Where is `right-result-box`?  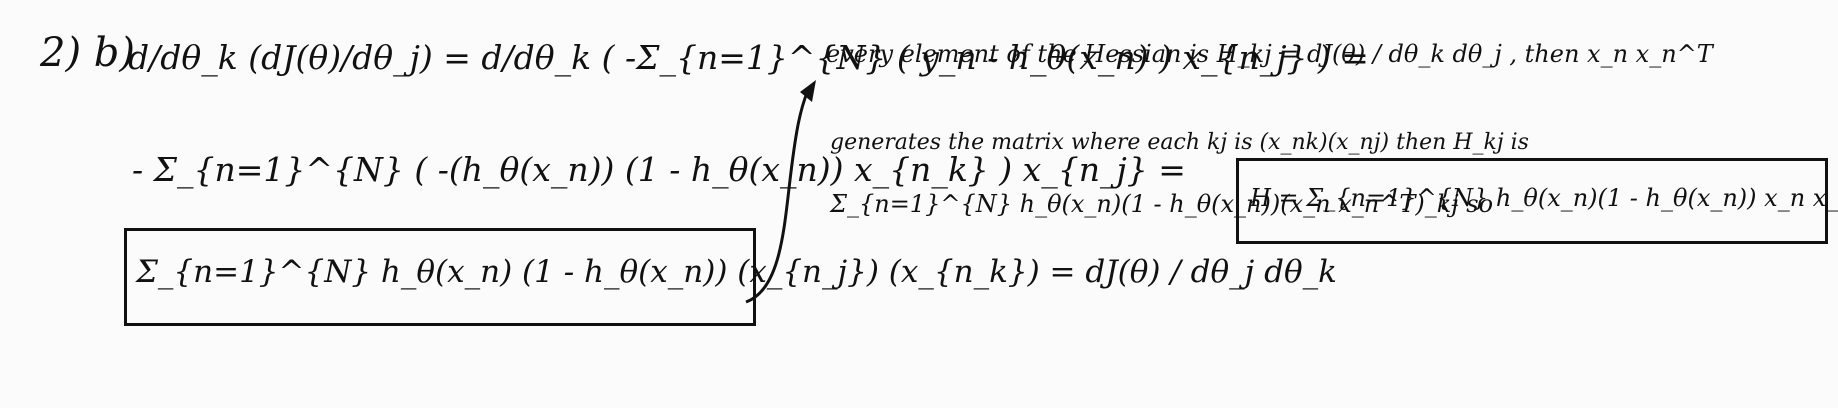
right-result-box is located at coordinates (1532, 201).